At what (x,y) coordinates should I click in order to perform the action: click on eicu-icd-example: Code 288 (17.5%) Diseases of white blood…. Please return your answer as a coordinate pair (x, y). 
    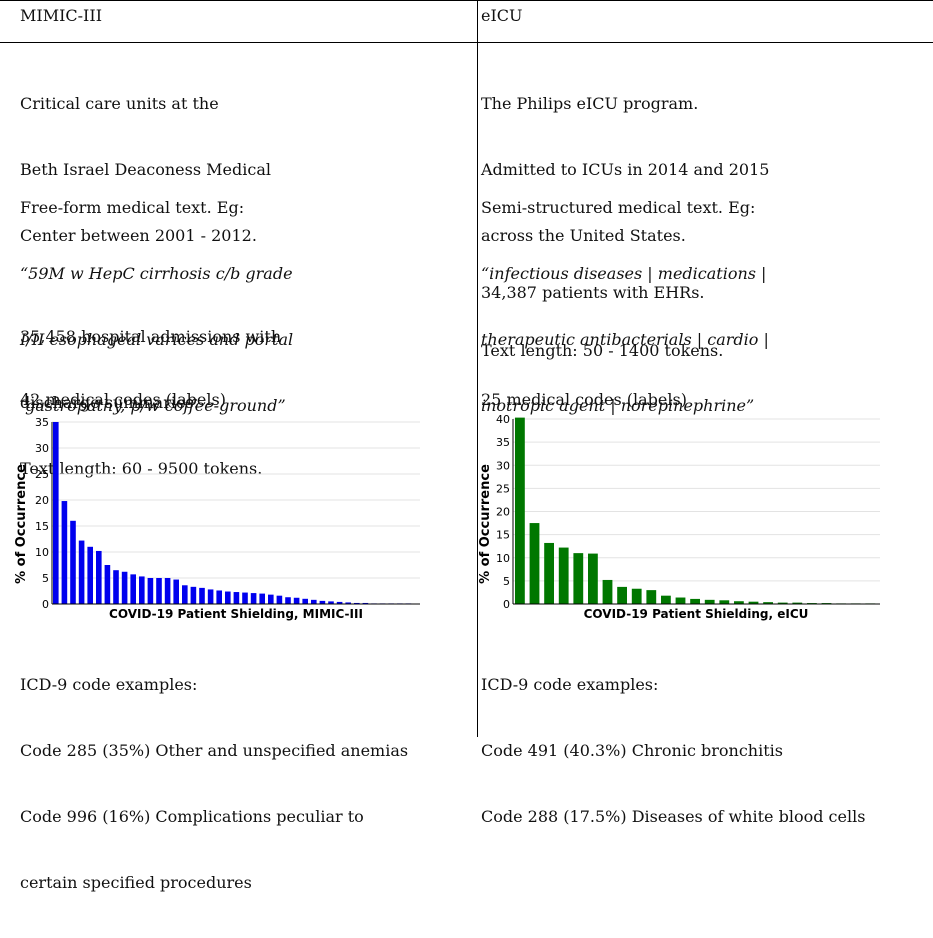
    Looking at the image, I should click on (673, 816).